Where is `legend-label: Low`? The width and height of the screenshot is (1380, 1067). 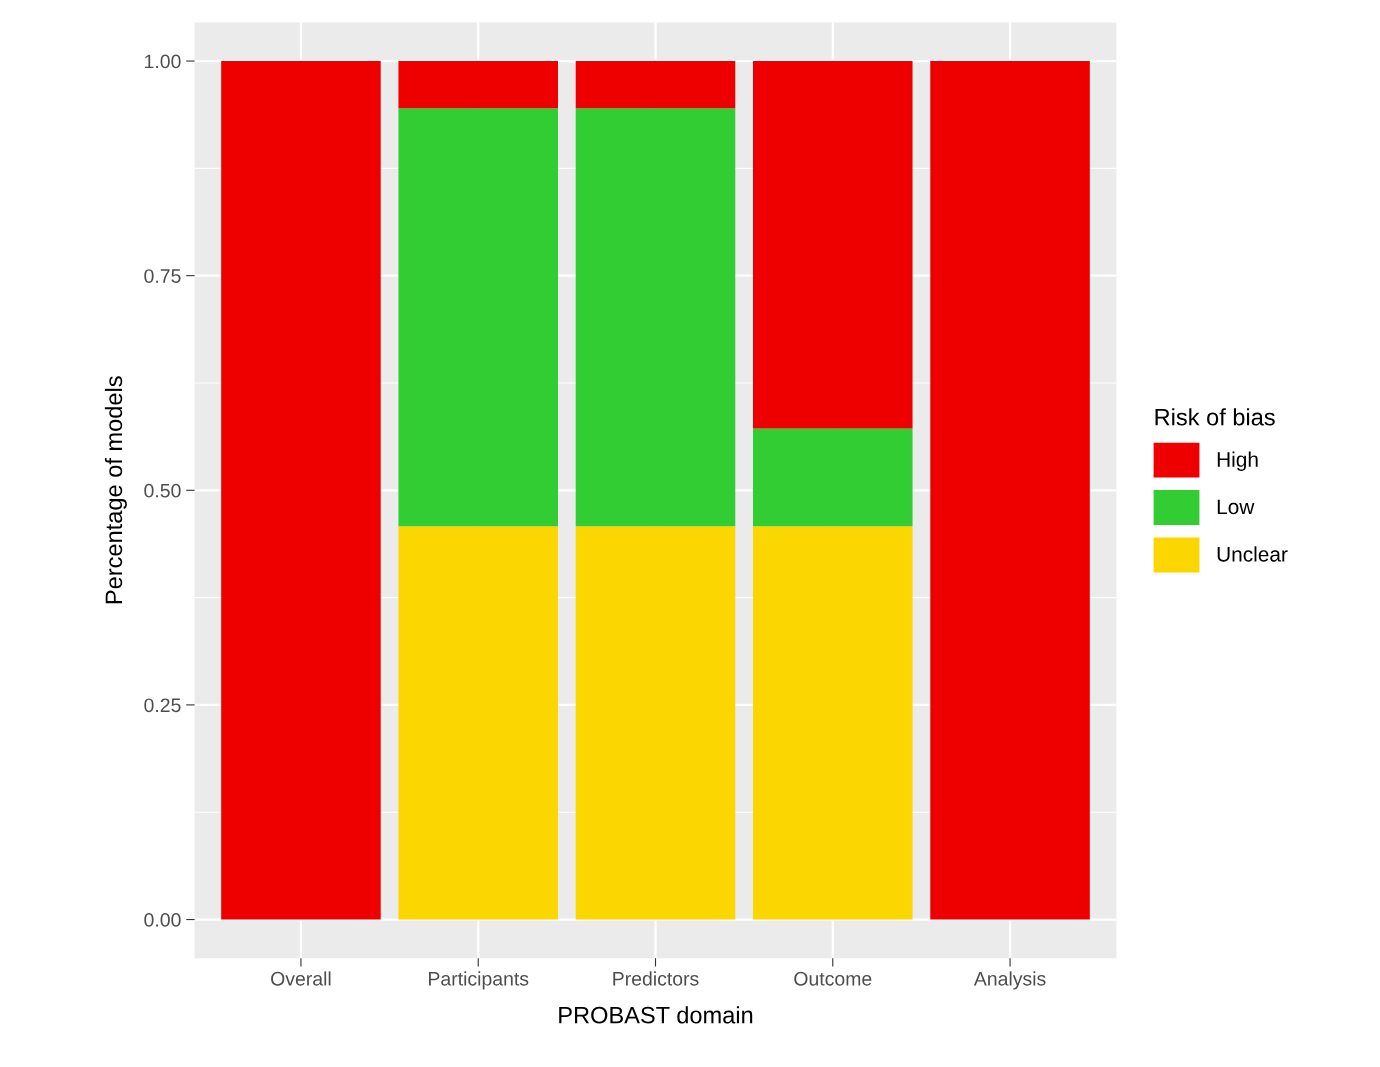
legend-label: Low is located at coordinates (1236, 507).